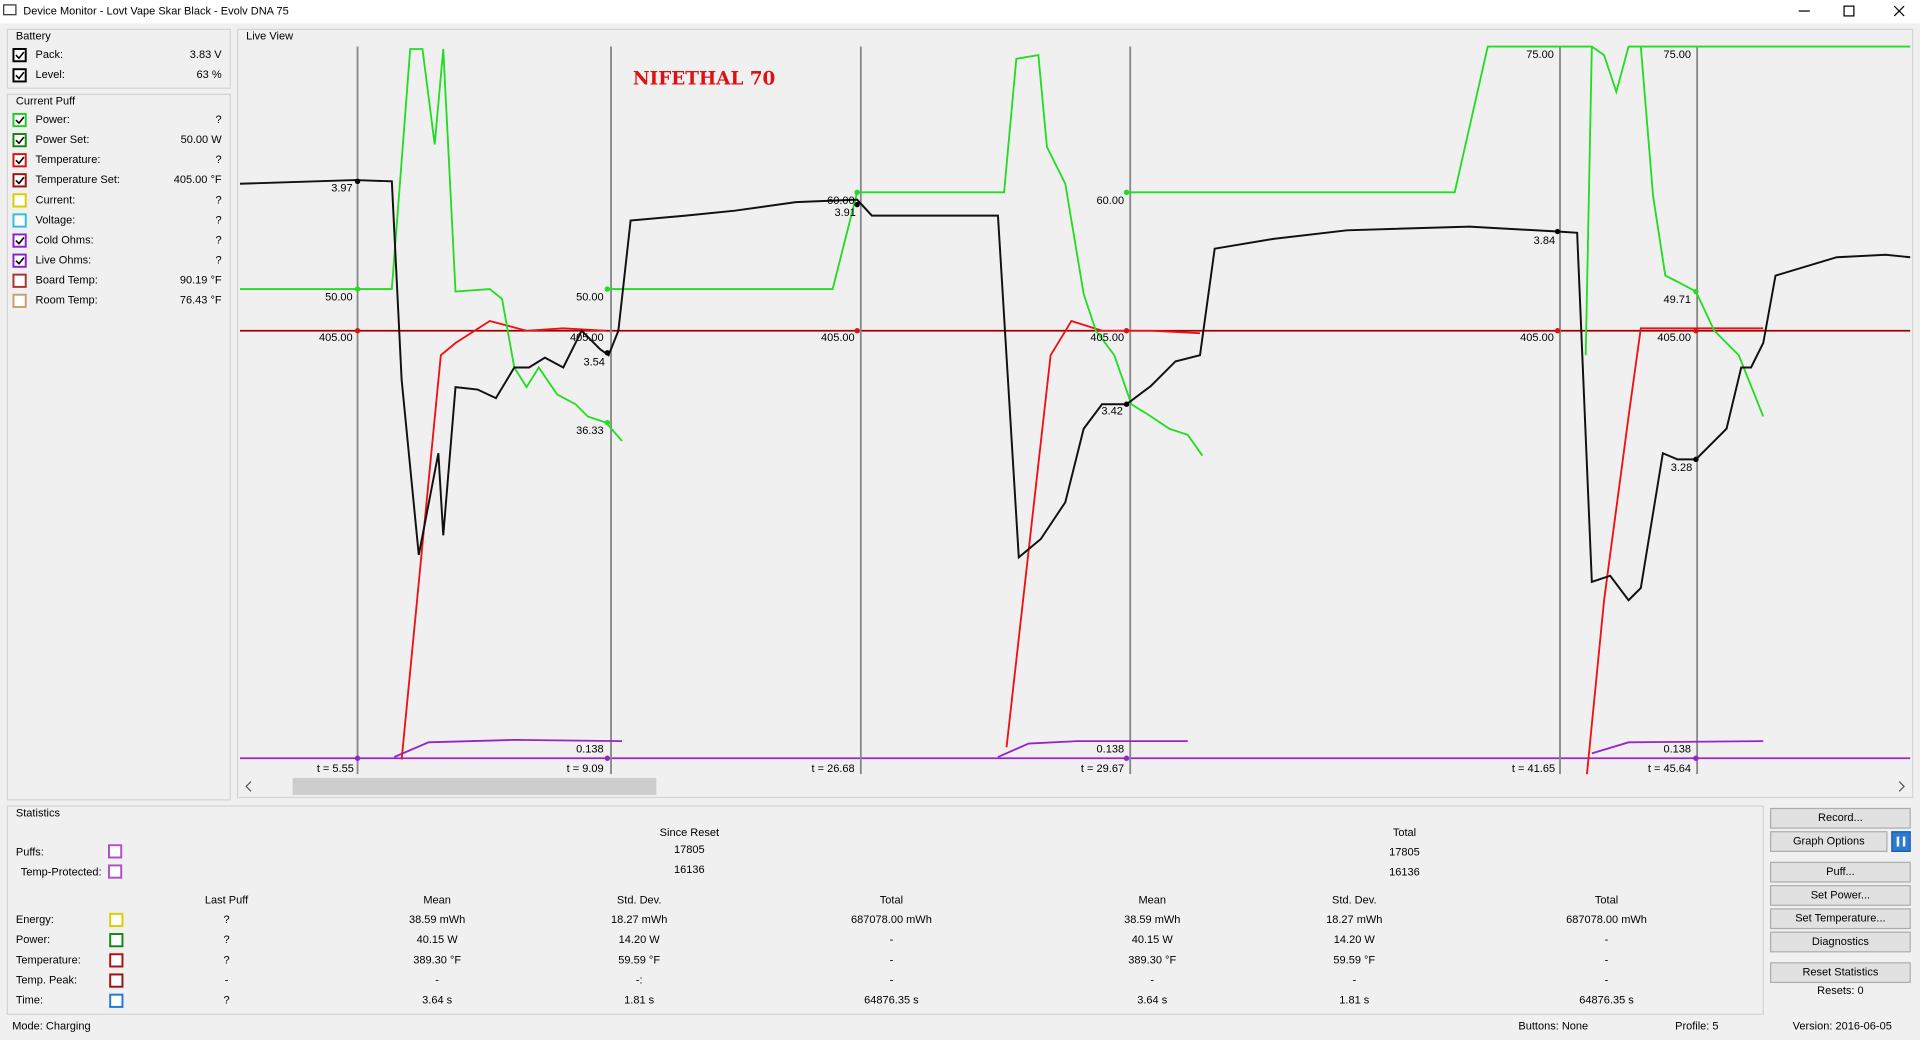  What do you see at coordinates (1404, 833) in the screenshot?
I see `group-header: Total` at bounding box center [1404, 833].